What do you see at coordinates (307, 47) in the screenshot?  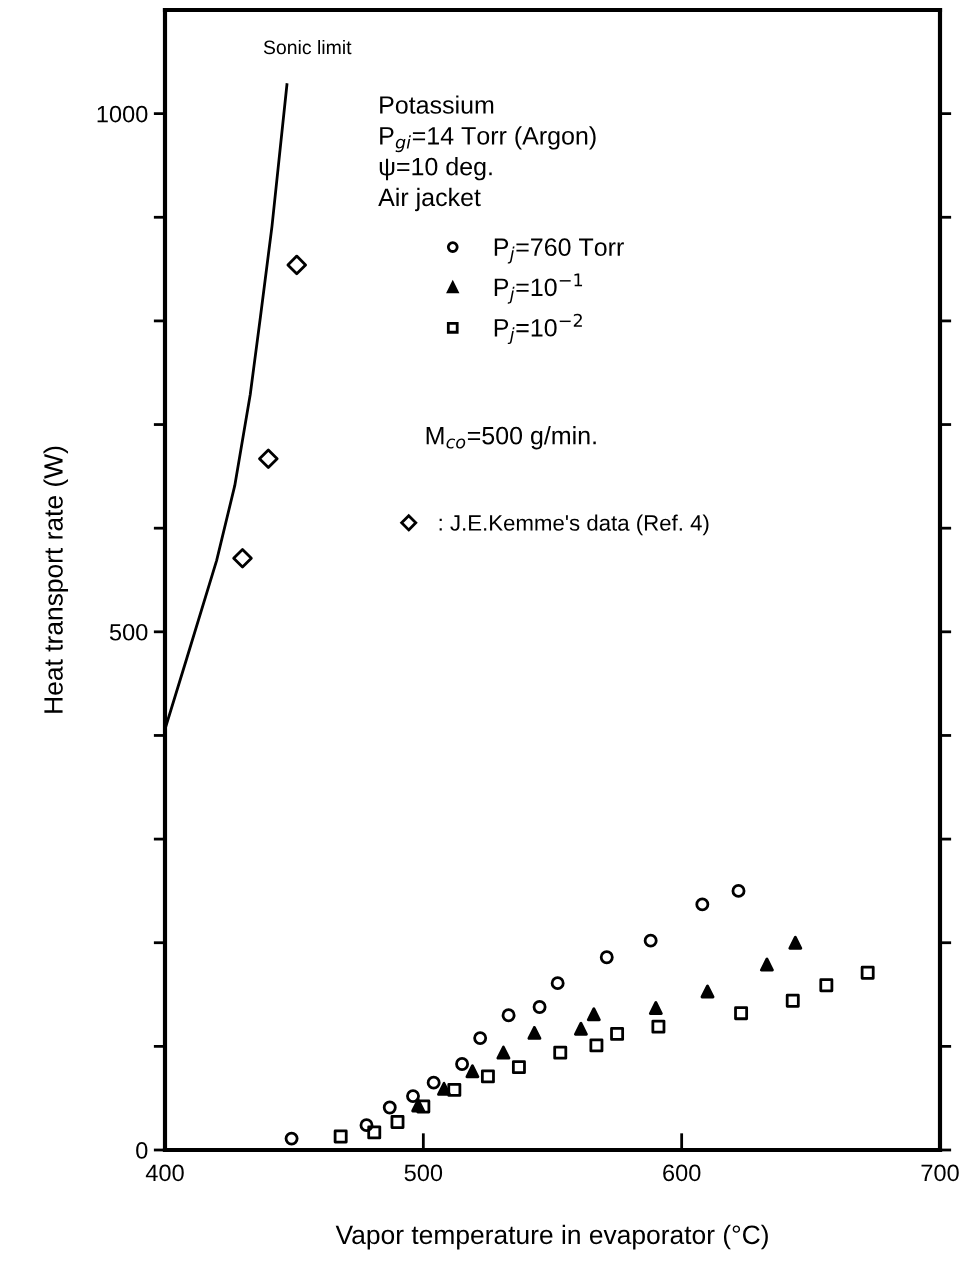 I see `annotation: Sonic limit` at bounding box center [307, 47].